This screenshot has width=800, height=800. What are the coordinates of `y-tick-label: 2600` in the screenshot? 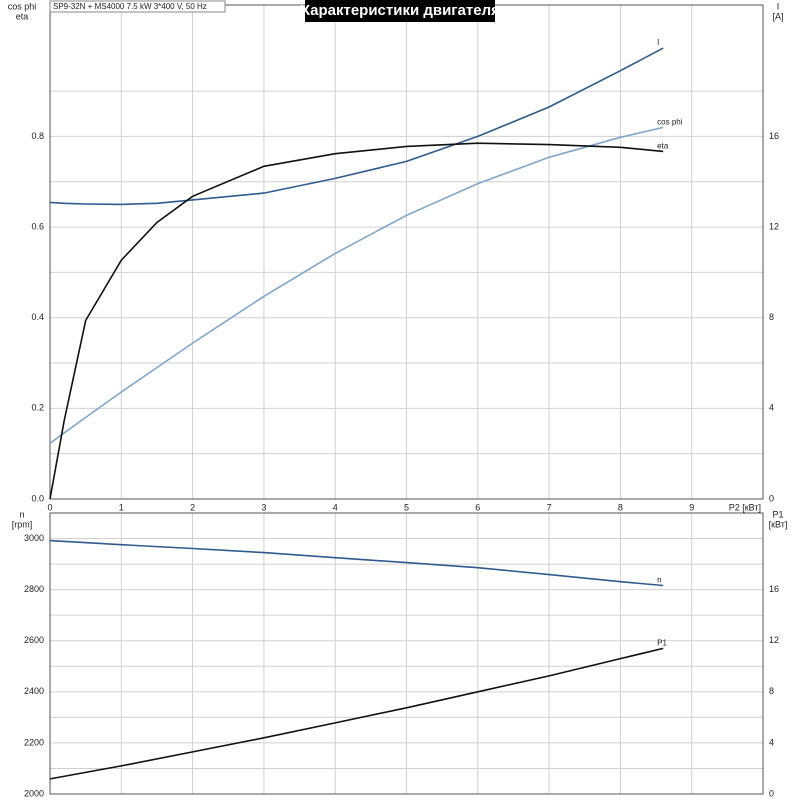 It's located at (34, 640).